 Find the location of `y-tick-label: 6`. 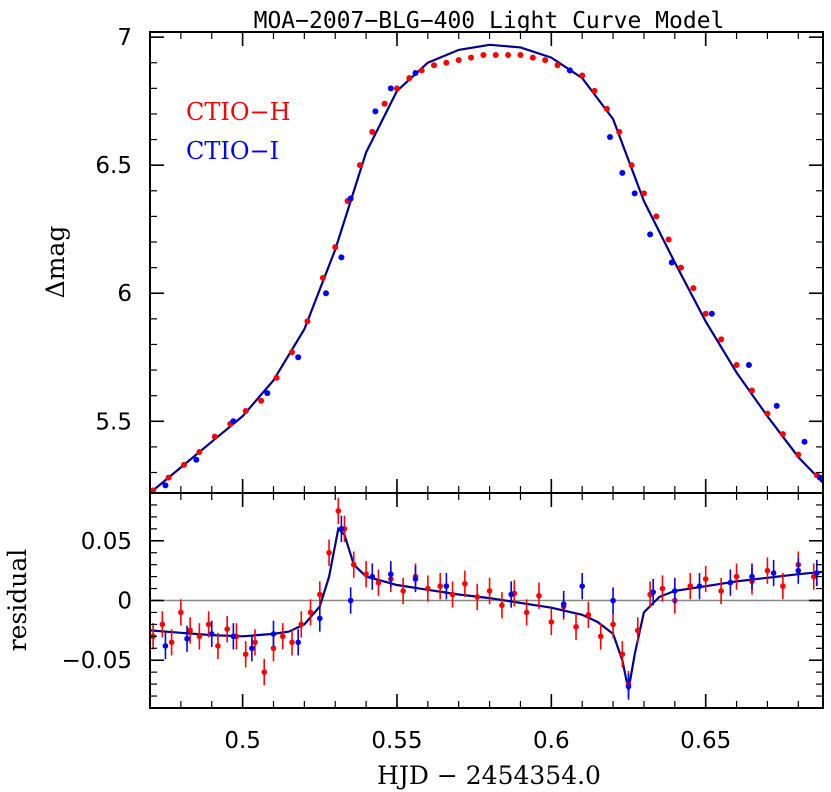

y-tick-label: 6 is located at coordinates (124, 294).